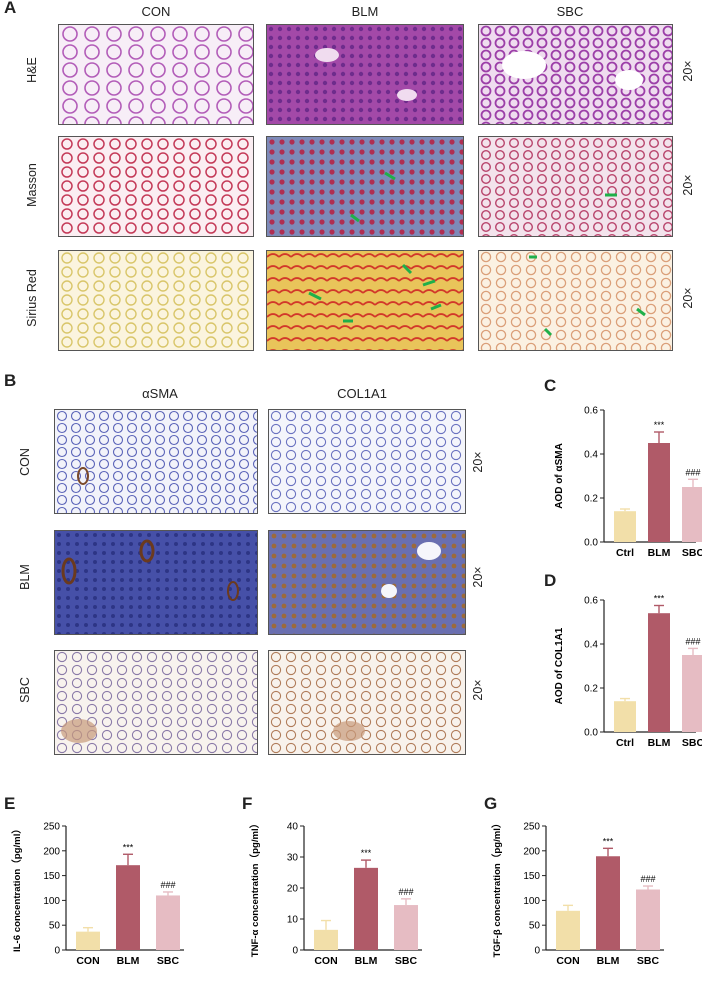 The image size is (702, 982). What do you see at coordinates (156, 461) in the screenshot?
I see `micrograph-asma-con` at bounding box center [156, 461].